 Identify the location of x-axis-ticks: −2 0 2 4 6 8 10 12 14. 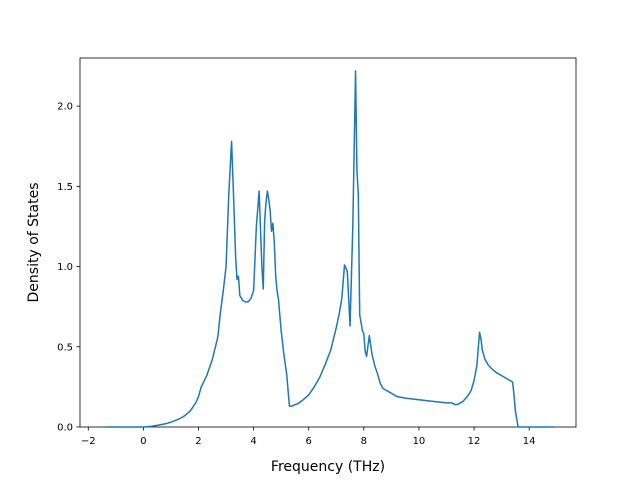
(308, 437).